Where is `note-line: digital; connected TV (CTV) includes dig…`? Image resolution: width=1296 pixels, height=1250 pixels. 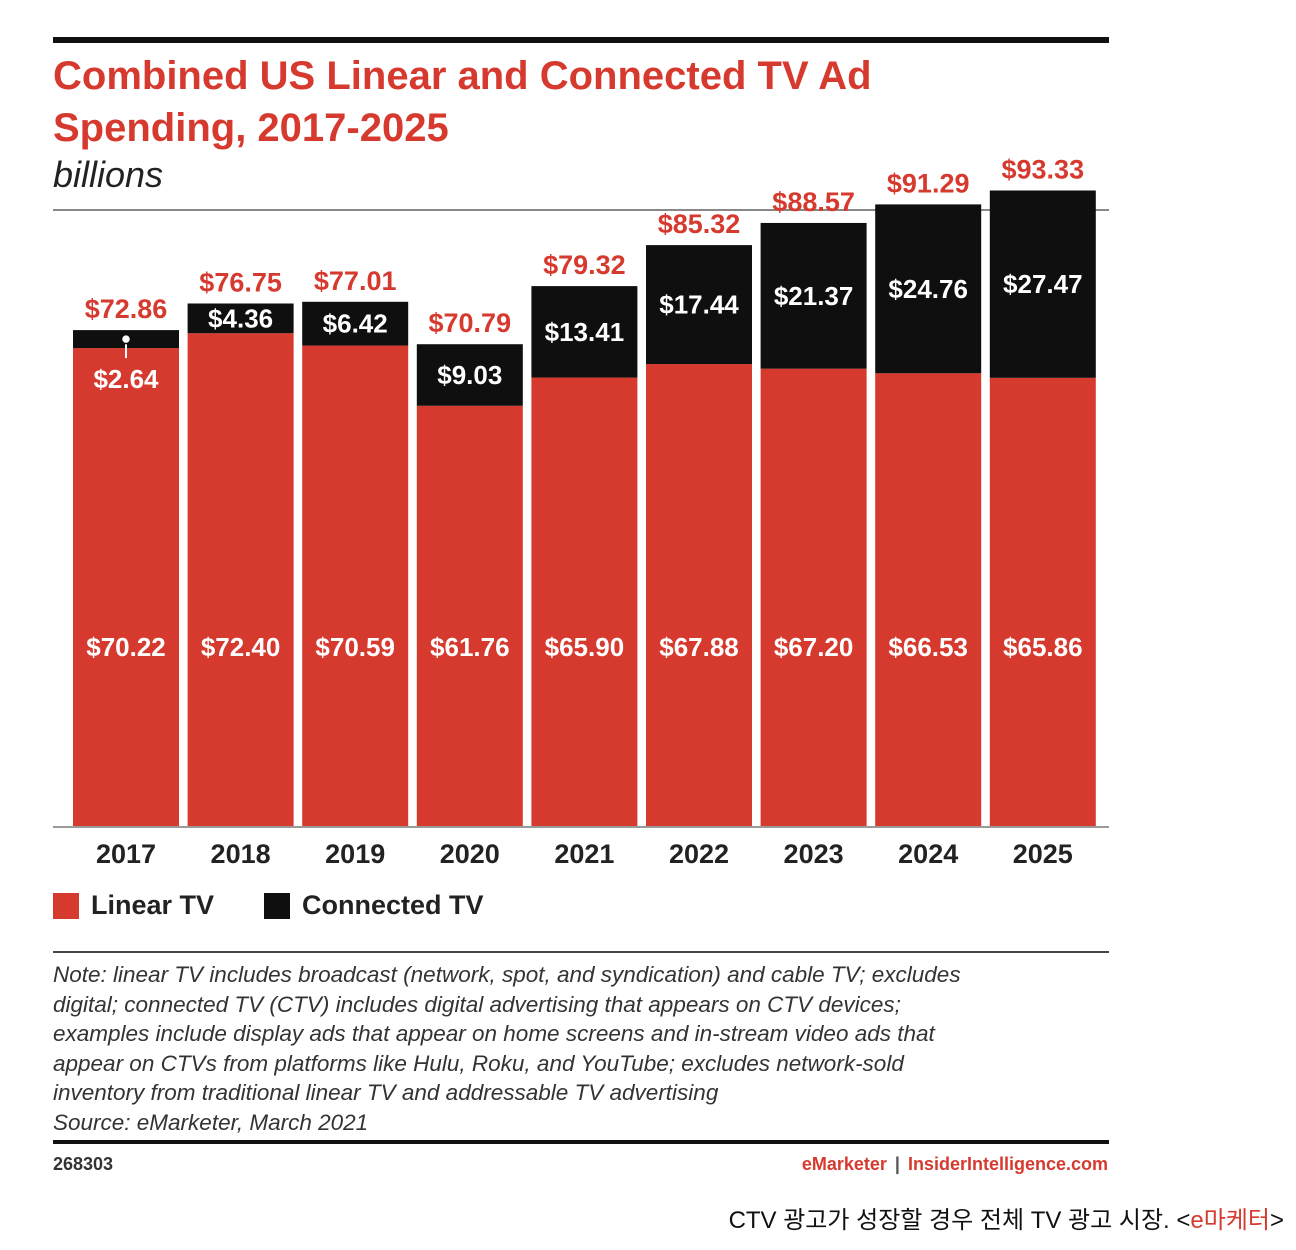 note-line: digital; connected TV (CTV) includes dig… is located at coordinates (477, 1004).